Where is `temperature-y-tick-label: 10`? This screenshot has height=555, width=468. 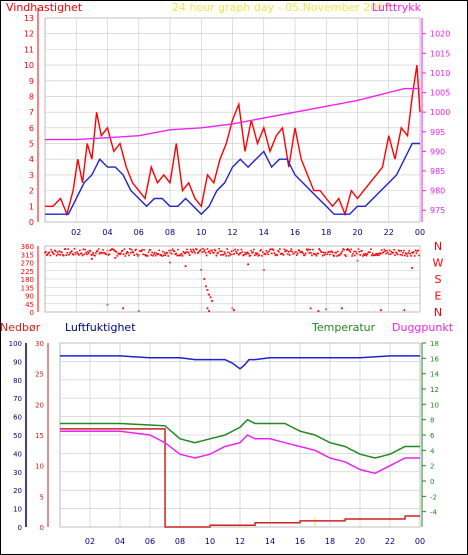 temperature-y-tick-label: 10 is located at coordinates (434, 405).